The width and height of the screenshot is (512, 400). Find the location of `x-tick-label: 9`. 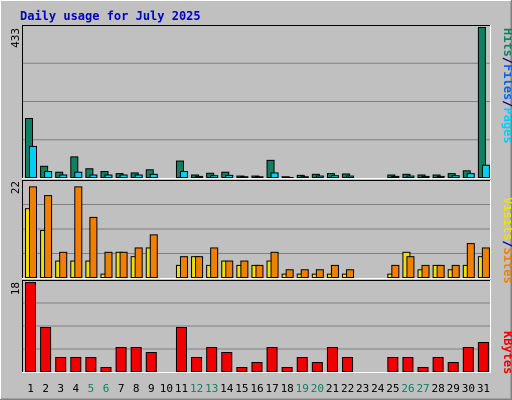

x-tick-label: 9 is located at coordinates (151, 388).